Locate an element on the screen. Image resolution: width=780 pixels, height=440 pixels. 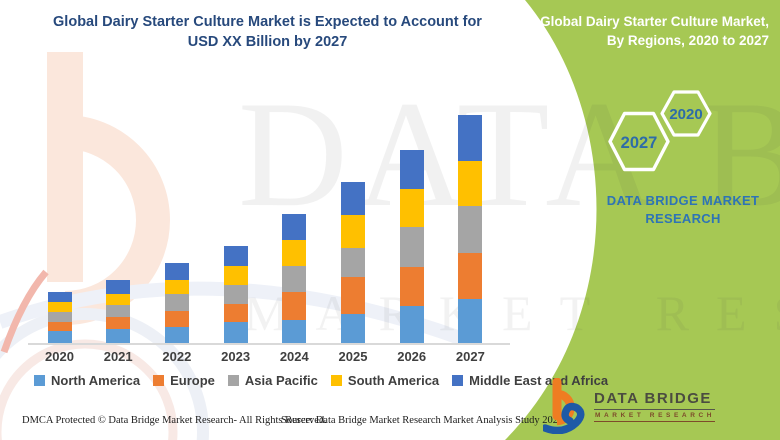
bar-segment-south-america-2027 is located at coordinates (470, 183).